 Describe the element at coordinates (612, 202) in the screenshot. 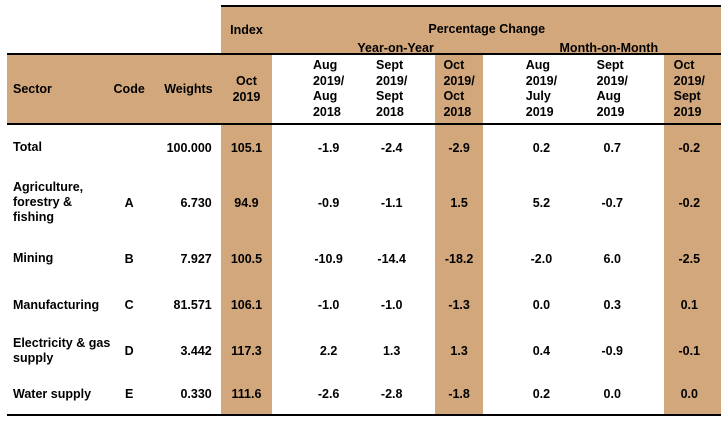

I see `mom-sept-value-cell: -0.7` at that location.